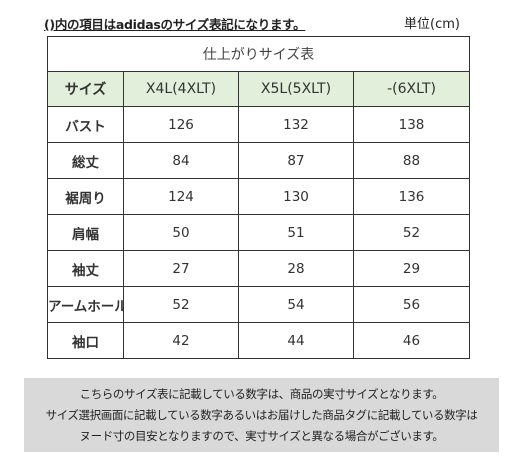 This screenshot has height=462, width=515. What do you see at coordinates (85, 160) in the screenshot?
I see `row-label-length: 総丈` at bounding box center [85, 160].